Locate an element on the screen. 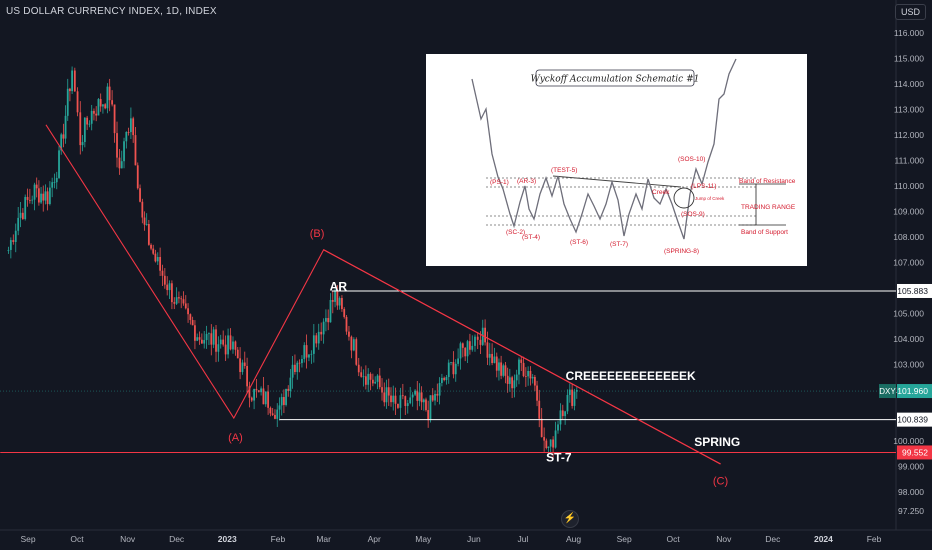  annotation-label: ST-7 is located at coordinates (559, 457).